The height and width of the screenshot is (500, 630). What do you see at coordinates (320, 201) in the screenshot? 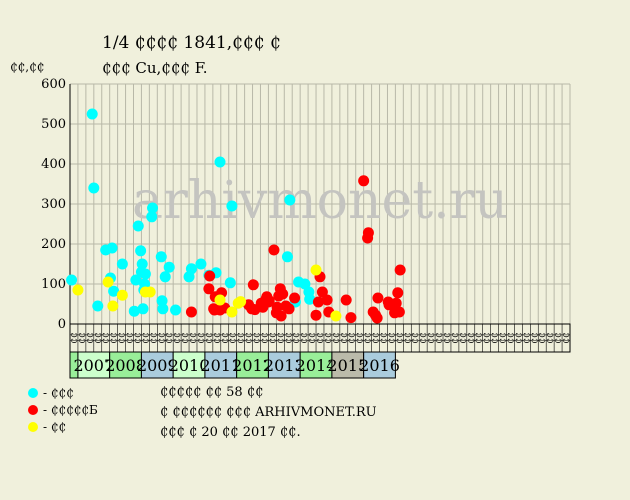
I see `watermark: arhivmonet.ru` at bounding box center [320, 201].